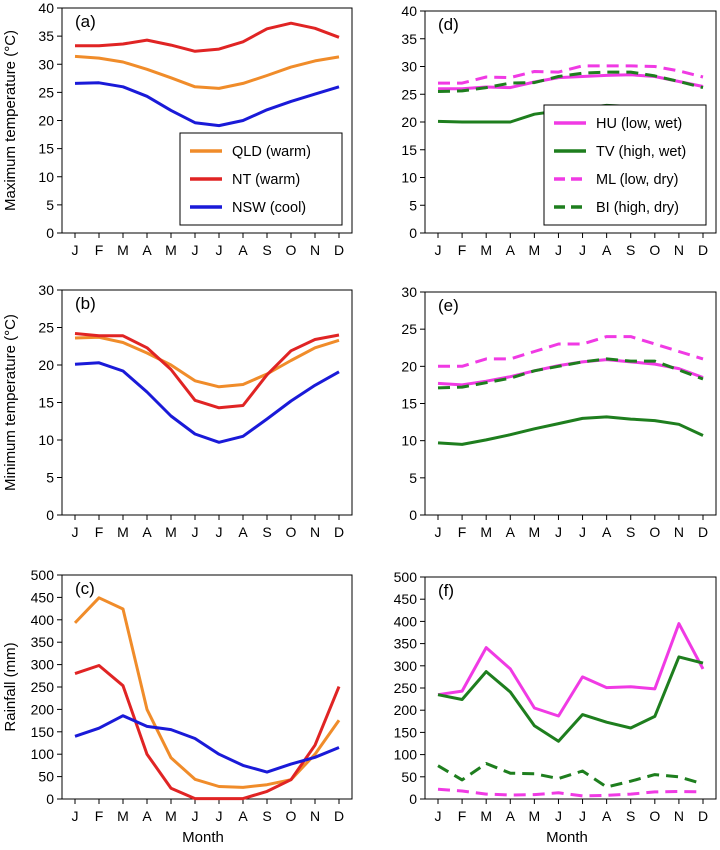  I want to click on panel-label: (a), so click(85, 21).